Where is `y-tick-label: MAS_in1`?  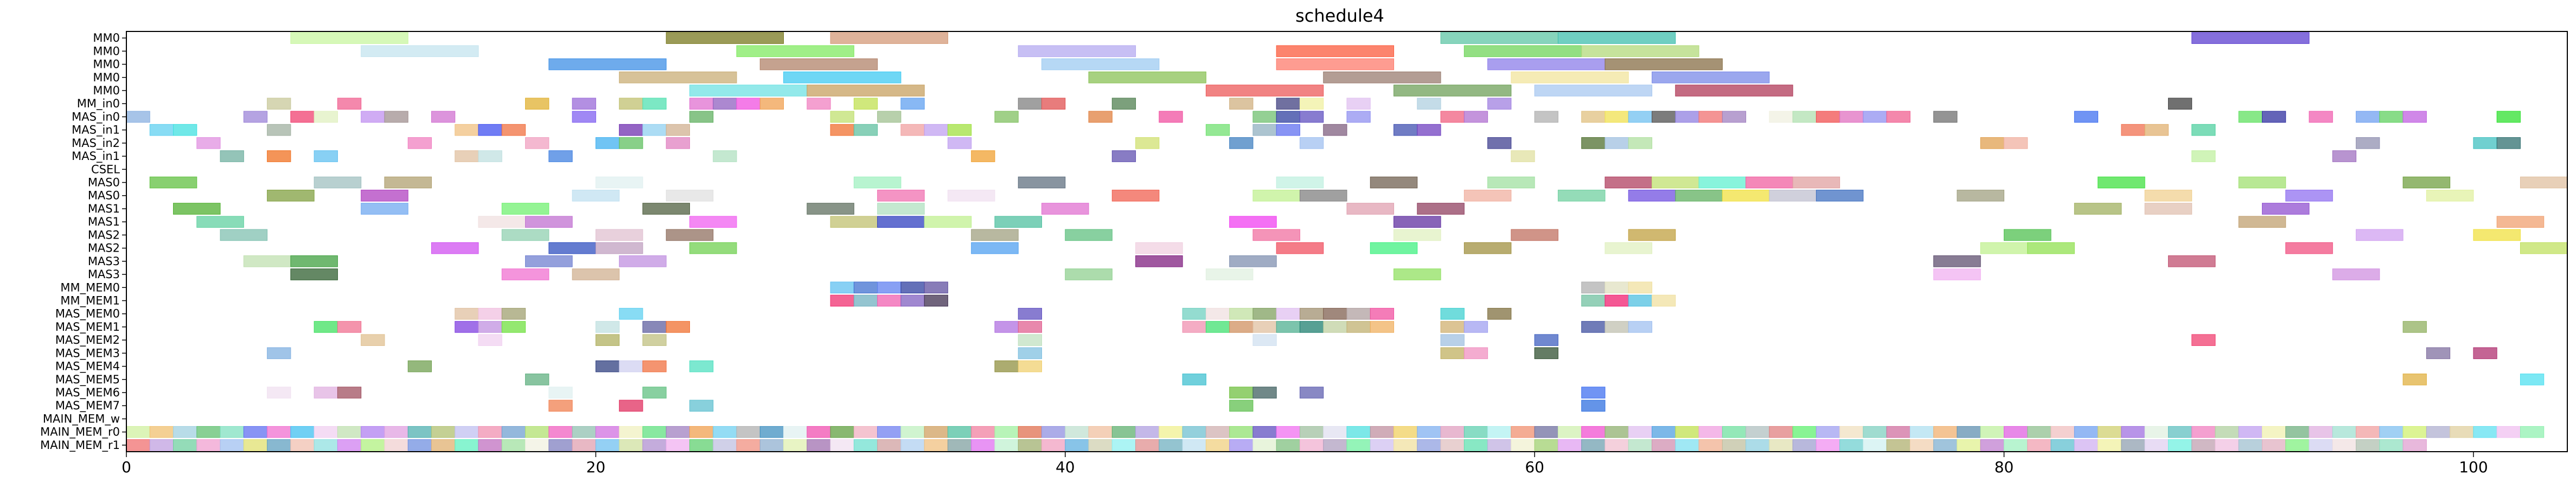
y-tick-label: MAS_in1 is located at coordinates (96, 130).